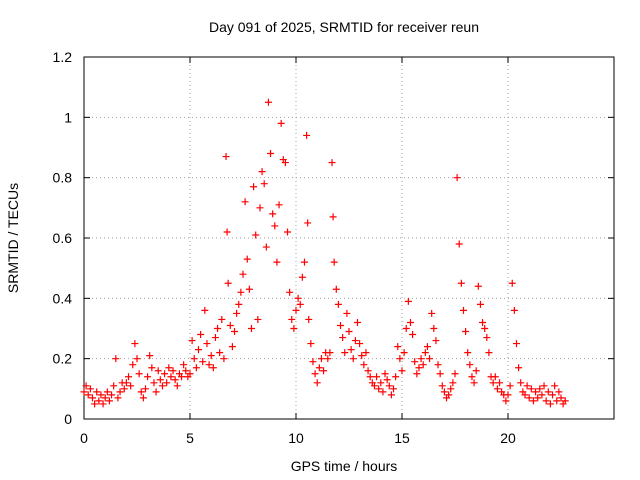 This screenshot has width=640, height=480. What do you see at coordinates (508, 438) in the screenshot?
I see `x-tick-label: 20` at bounding box center [508, 438].